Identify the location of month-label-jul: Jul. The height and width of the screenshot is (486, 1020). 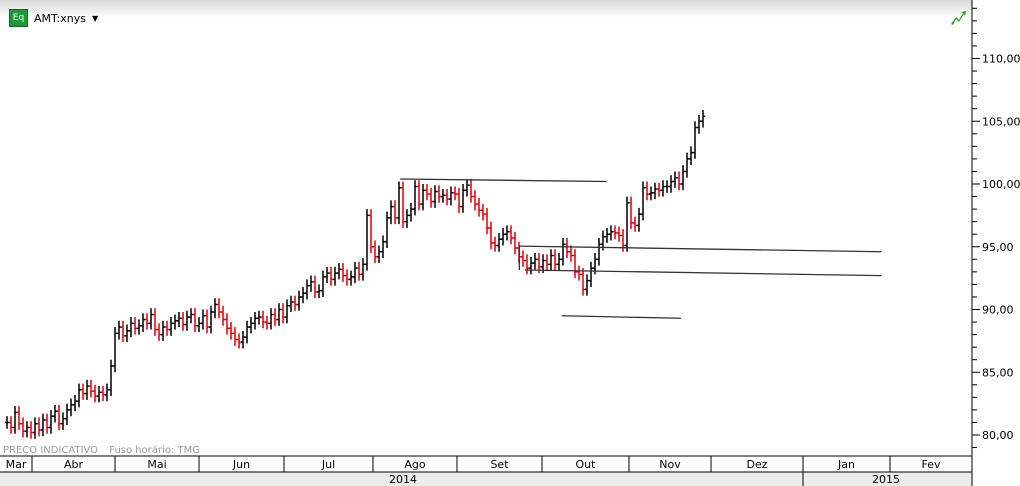
(328, 464).